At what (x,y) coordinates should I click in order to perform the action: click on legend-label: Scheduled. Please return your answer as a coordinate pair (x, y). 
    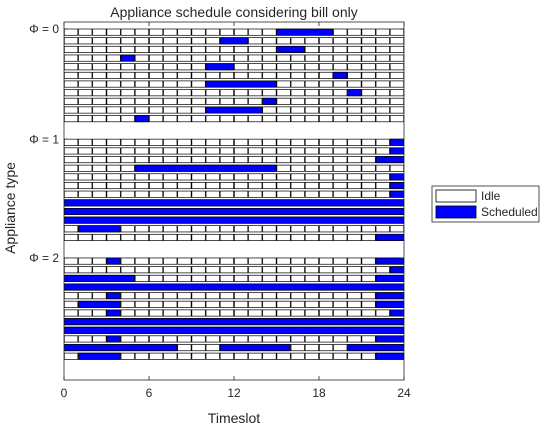
    Looking at the image, I should click on (509, 212).